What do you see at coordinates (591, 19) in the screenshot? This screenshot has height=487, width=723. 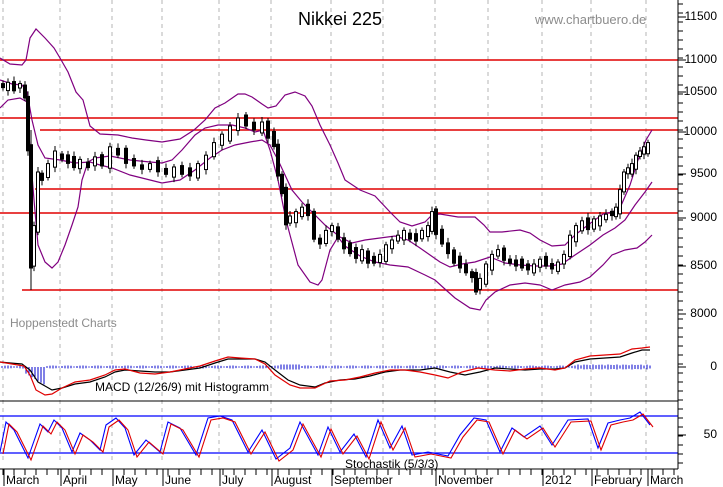 I see `source-watermark: www.chartbuero.de` at bounding box center [591, 19].